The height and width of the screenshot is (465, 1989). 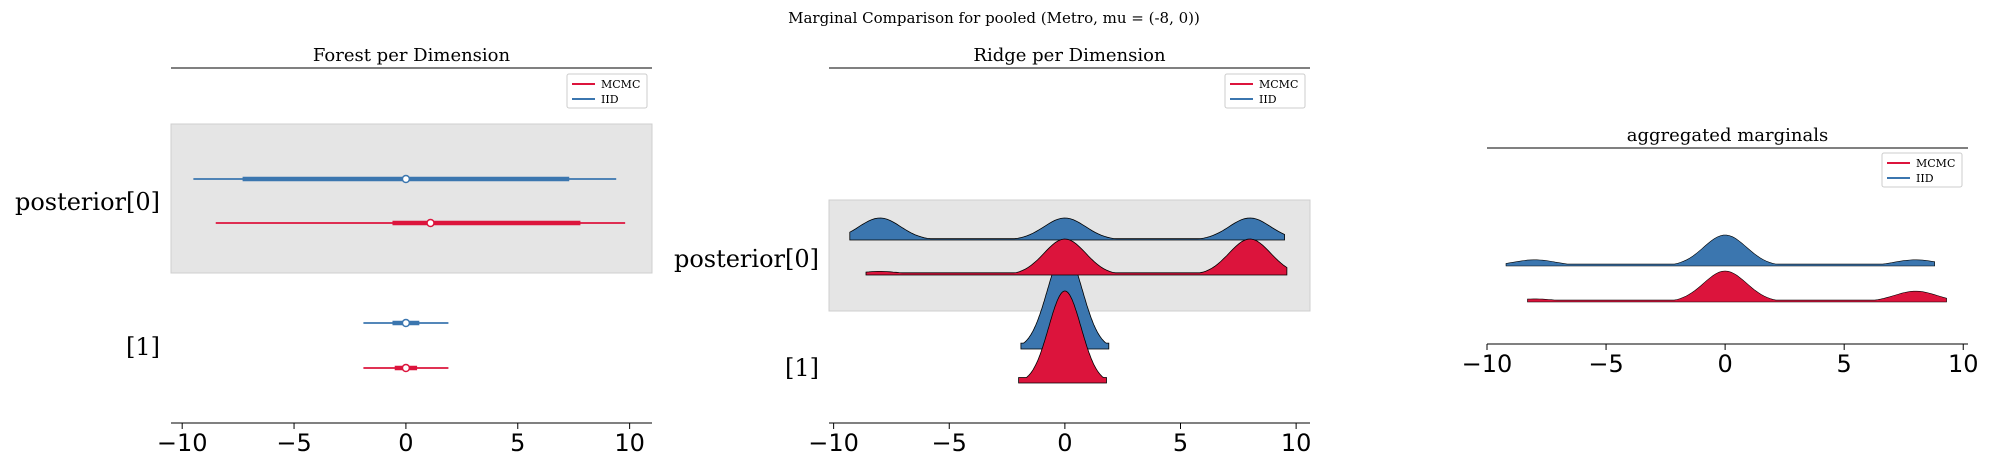 I want to click on forest-y-label: posterior[0], so click(x=87, y=202).